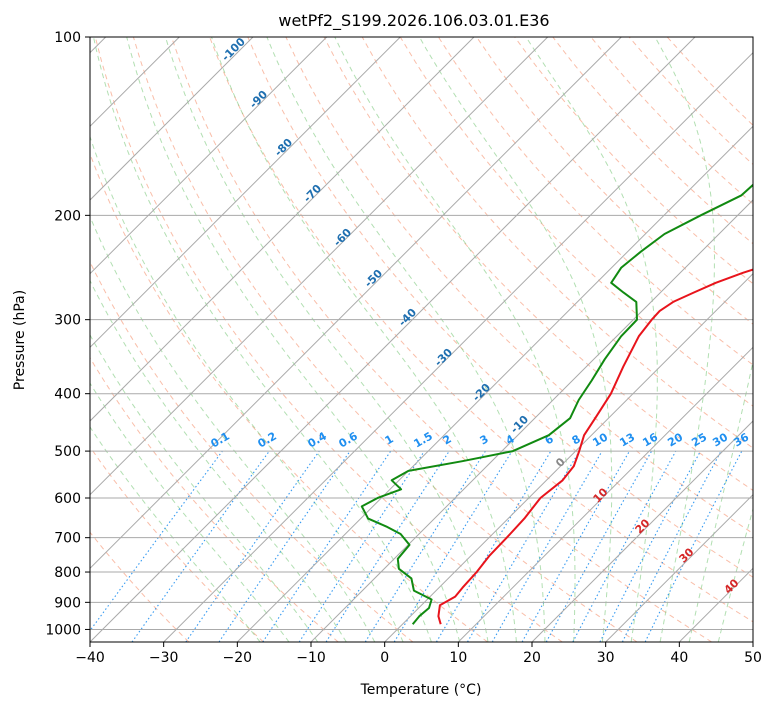 This screenshot has height=708, width=775. Describe the element at coordinates (384, 658) in the screenshot. I see `x-tick-label: 0` at that location.